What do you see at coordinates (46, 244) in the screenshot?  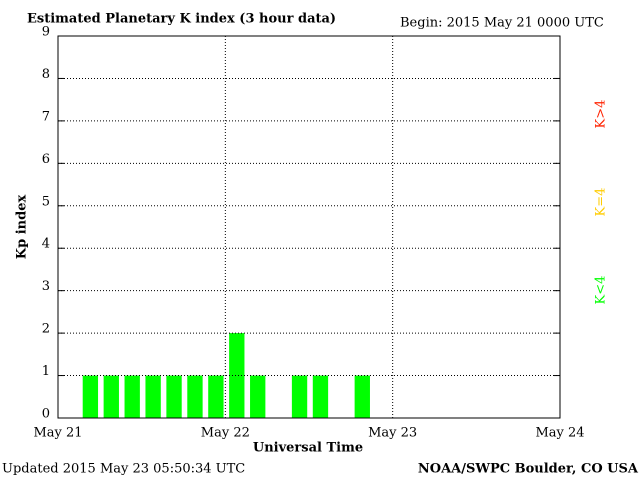 I see `y-tick-label: 4` at bounding box center [46, 244].